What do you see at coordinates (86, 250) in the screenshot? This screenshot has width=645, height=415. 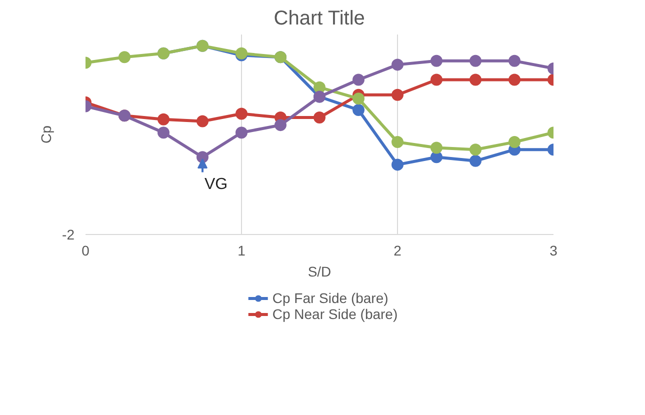 I see `x-tick-label: 0` at bounding box center [86, 250].